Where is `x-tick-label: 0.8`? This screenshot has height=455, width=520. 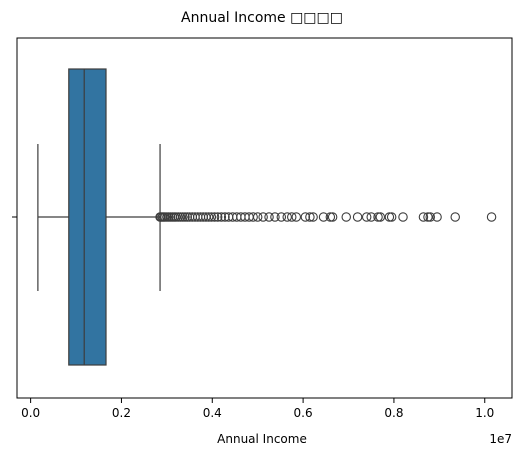 x-tick-label: 0.8 is located at coordinates (393, 413).